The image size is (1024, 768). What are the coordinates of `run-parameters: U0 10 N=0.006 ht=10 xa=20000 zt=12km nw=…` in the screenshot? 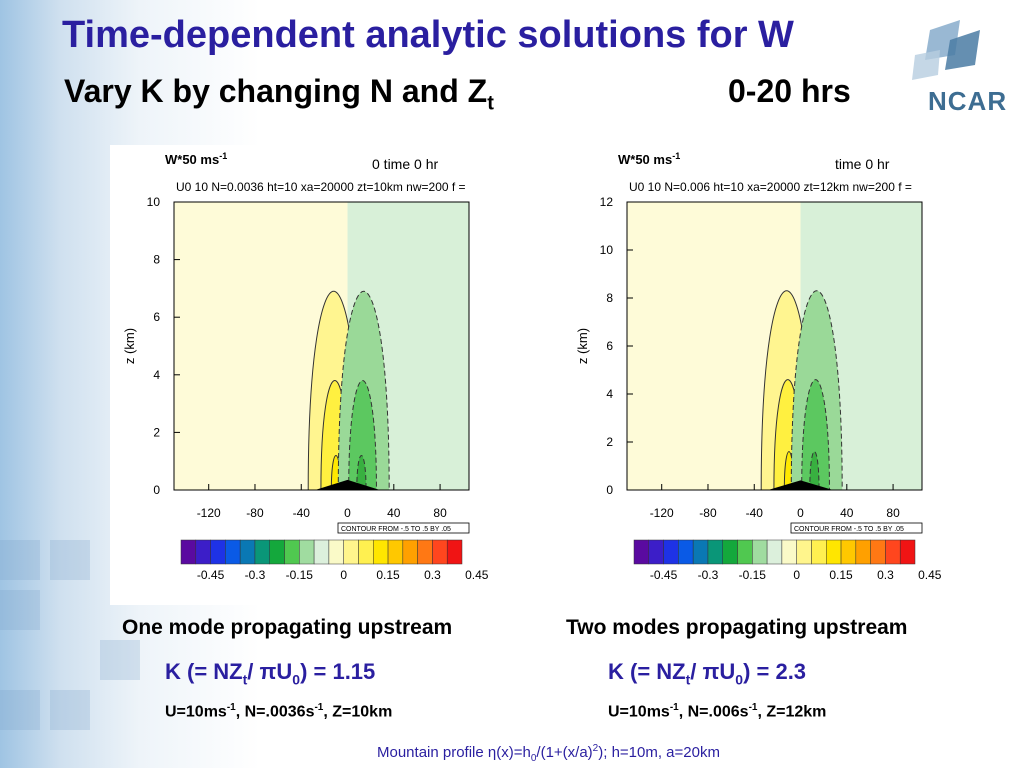 It's located at (770, 187).